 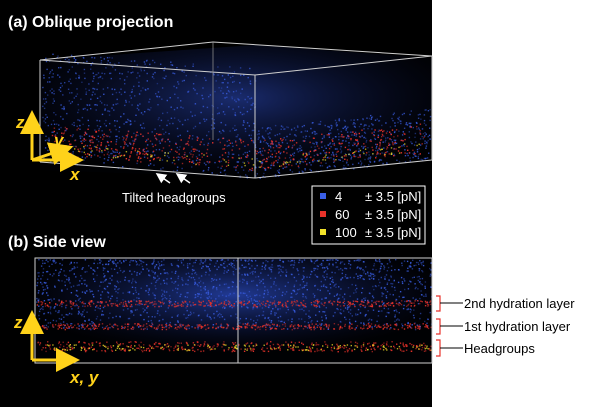 What do you see at coordinates (517, 326) in the screenshot?
I see `layer-label-1st-hydration: 1st hydration layer` at bounding box center [517, 326].